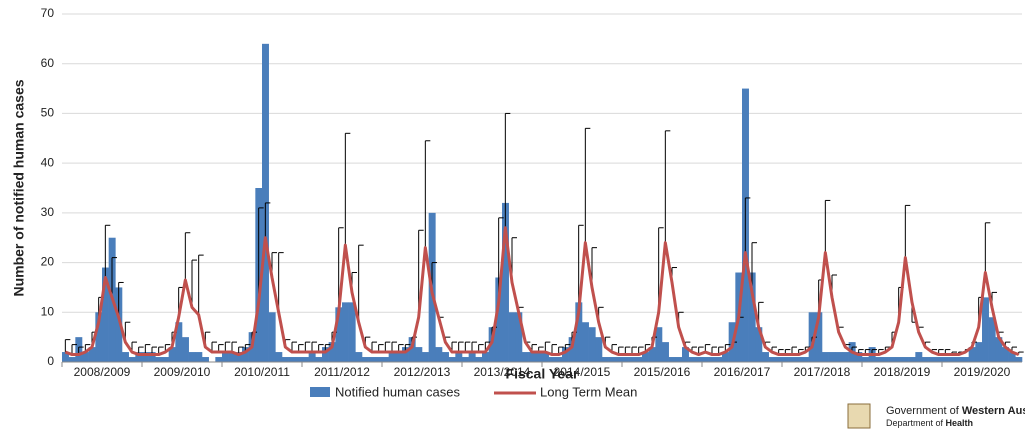  Describe the element at coordinates (262, 372) in the screenshot. I see `x-tick-label: 2010/2011` at that location.